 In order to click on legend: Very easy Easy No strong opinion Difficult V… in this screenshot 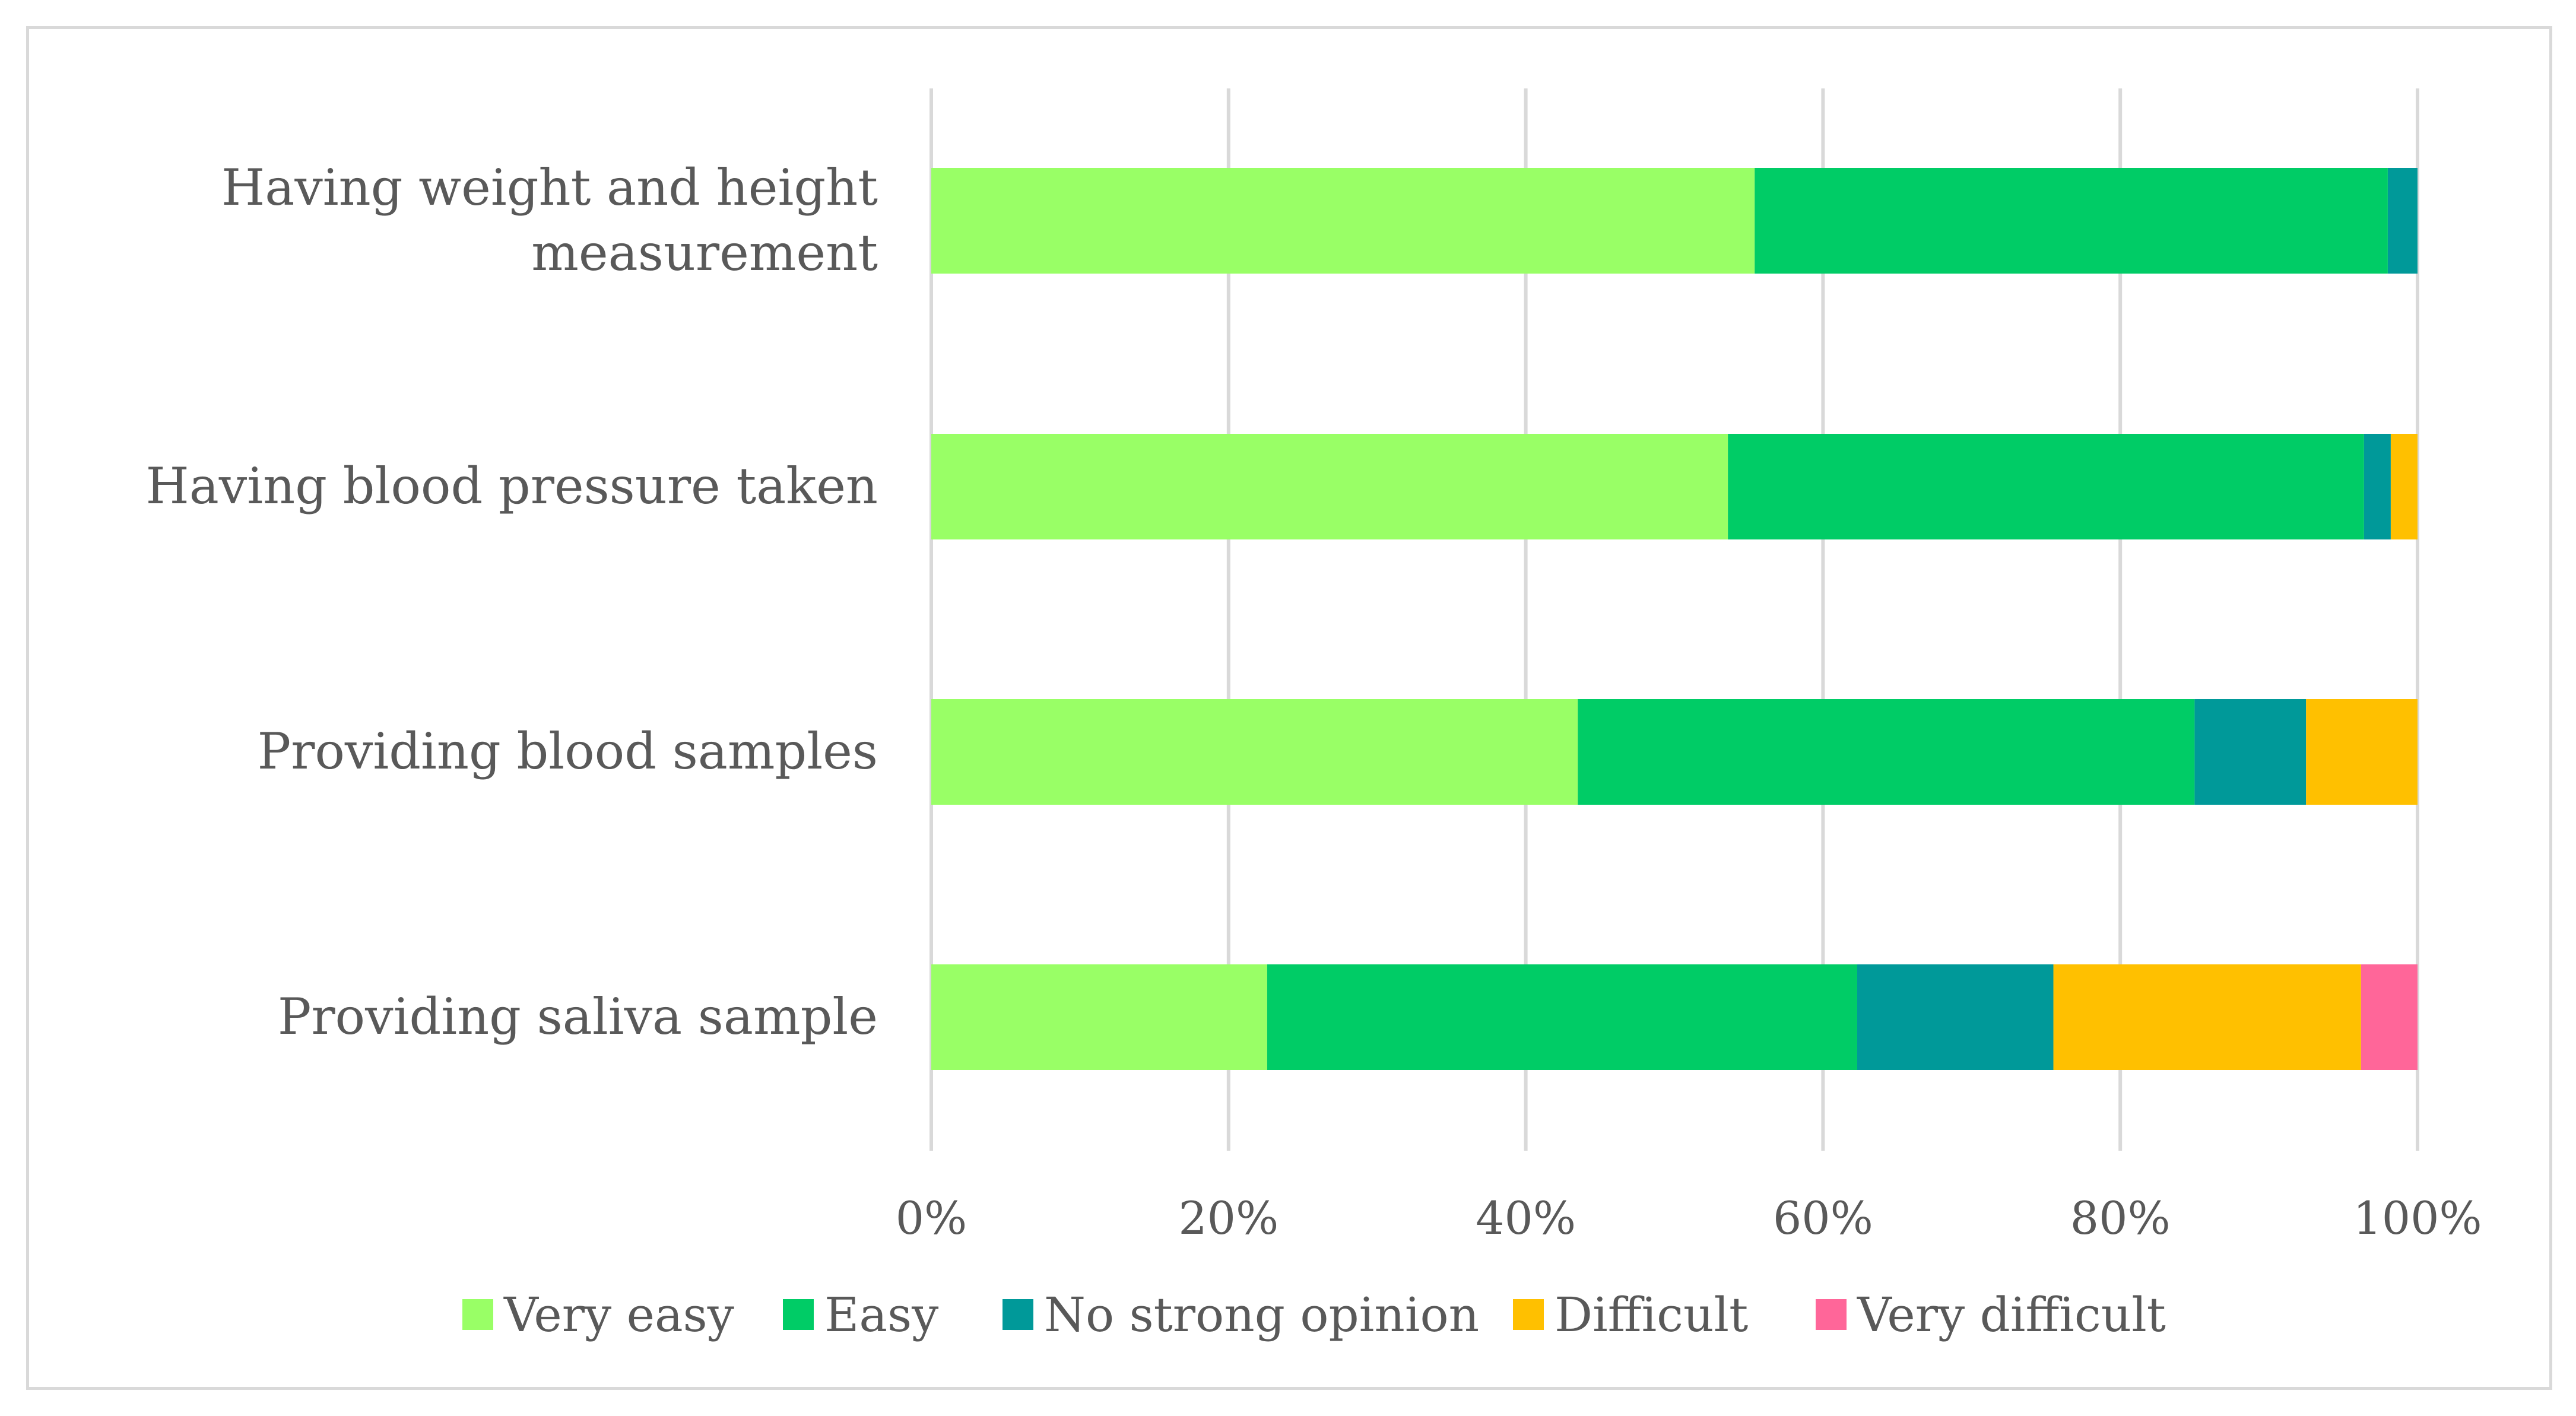, I will do `click(1314, 1315)`.